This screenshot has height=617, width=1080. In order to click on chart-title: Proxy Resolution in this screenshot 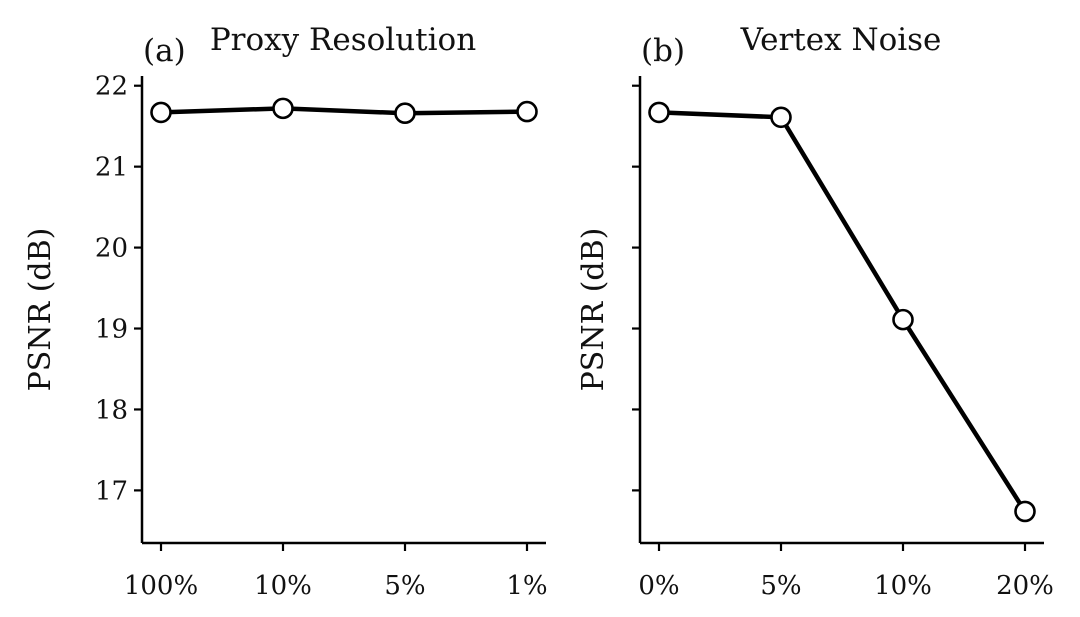, I will do `click(343, 40)`.